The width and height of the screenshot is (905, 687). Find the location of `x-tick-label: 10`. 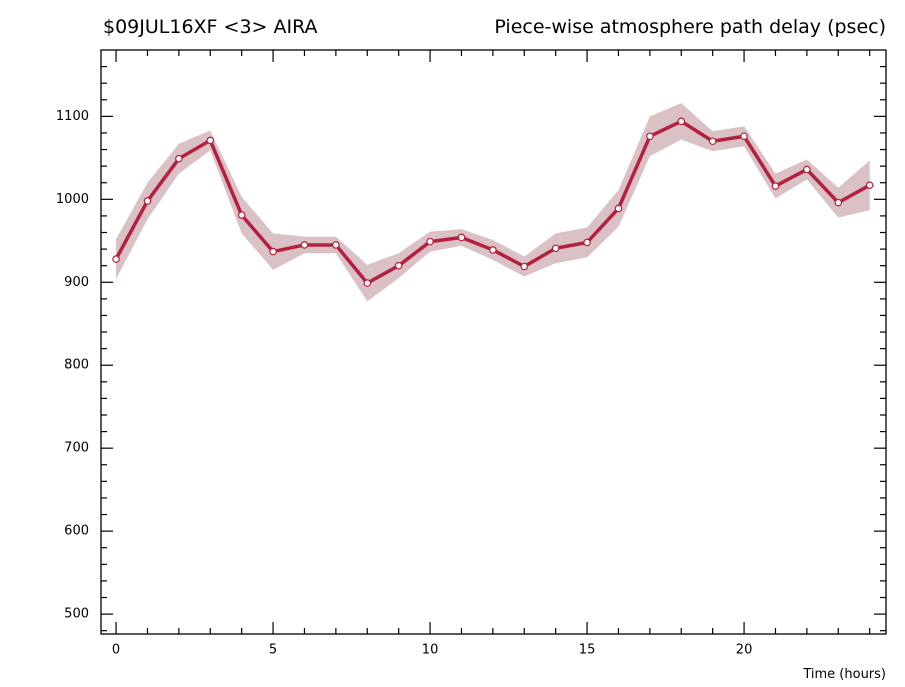

x-tick-label: 10 is located at coordinates (430, 650).